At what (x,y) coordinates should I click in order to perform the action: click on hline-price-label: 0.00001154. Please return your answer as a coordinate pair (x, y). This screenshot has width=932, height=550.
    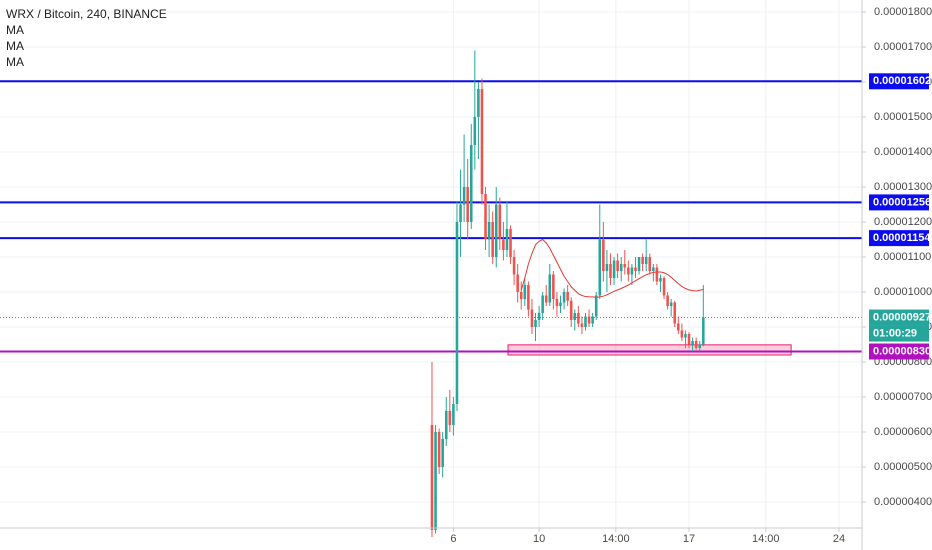
    Looking at the image, I should click on (902, 238).